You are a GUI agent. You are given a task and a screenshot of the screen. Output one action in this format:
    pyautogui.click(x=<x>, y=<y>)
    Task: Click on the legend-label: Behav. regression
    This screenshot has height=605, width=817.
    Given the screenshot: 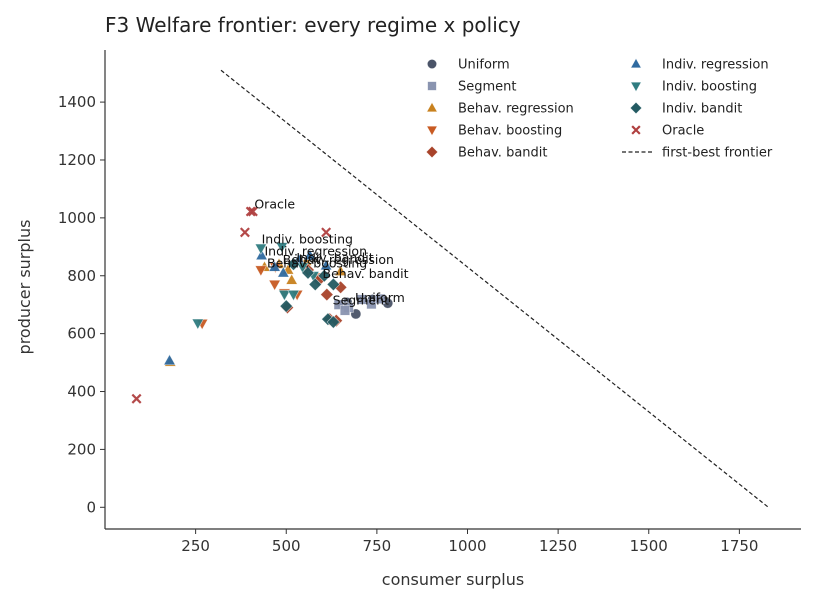 What is the action you would take?
    pyautogui.click(x=516, y=109)
    